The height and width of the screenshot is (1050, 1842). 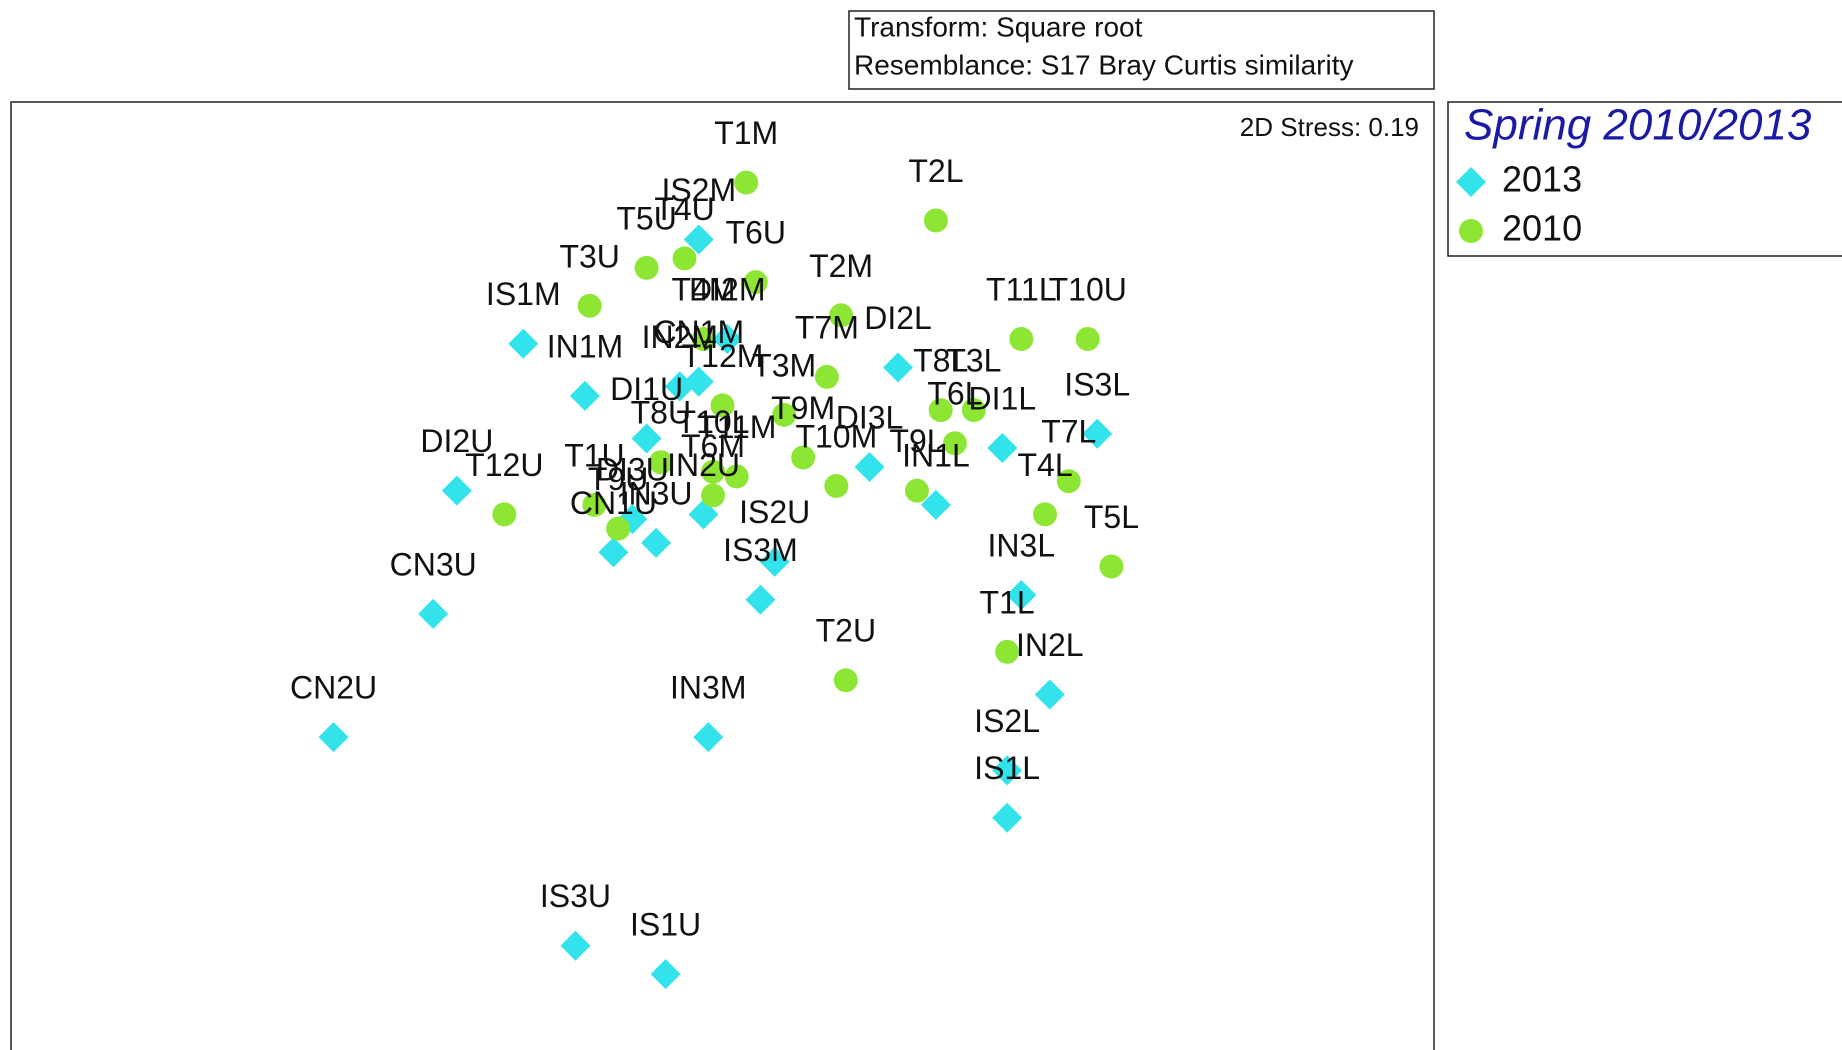 I want to click on point-label: IN2M, so click(x=680, y=337).